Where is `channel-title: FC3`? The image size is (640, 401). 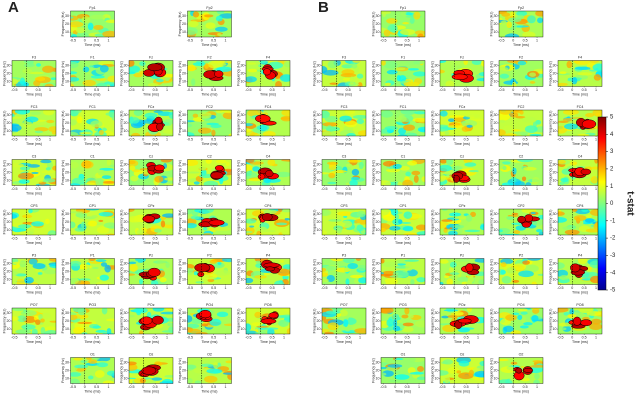 channel-title: FC3 is located at coordinates (34, 107).